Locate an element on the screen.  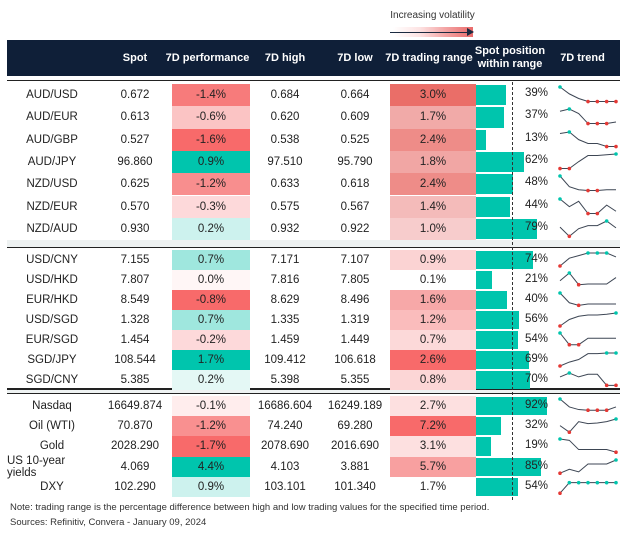
cell-low: 8.496 is located at coordinates (355, 300).